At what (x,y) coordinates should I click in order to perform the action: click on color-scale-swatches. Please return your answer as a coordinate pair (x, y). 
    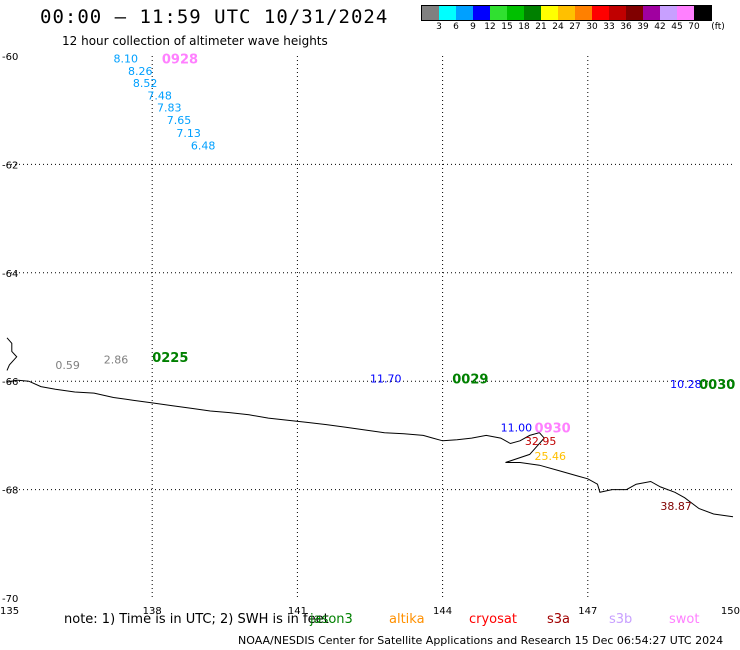
    Looking at the image, I should click on (566, 13).